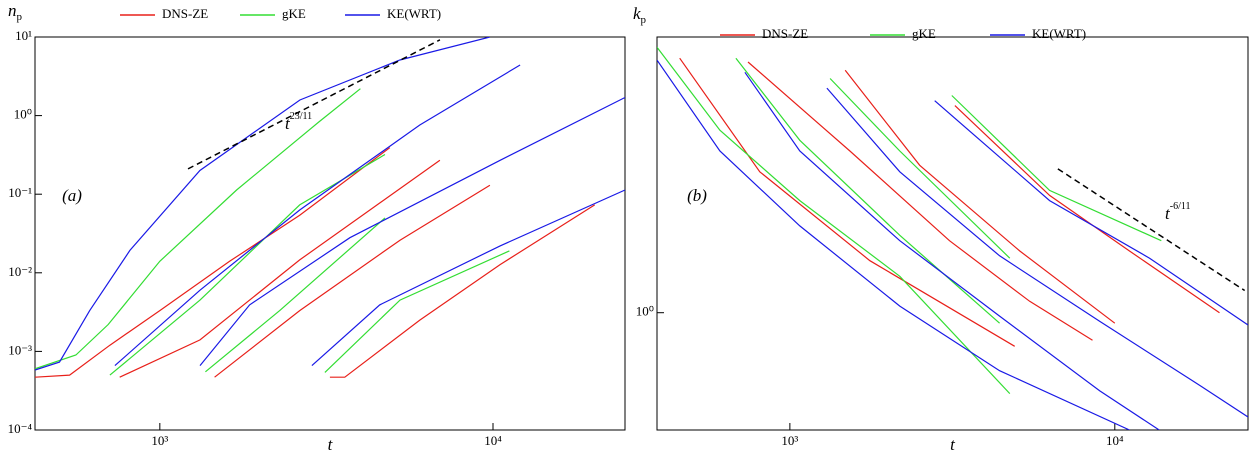  Describe the element at coordinates (301, 116) in the screenshot. I see `annotation-exponent: 23/11` at that location.